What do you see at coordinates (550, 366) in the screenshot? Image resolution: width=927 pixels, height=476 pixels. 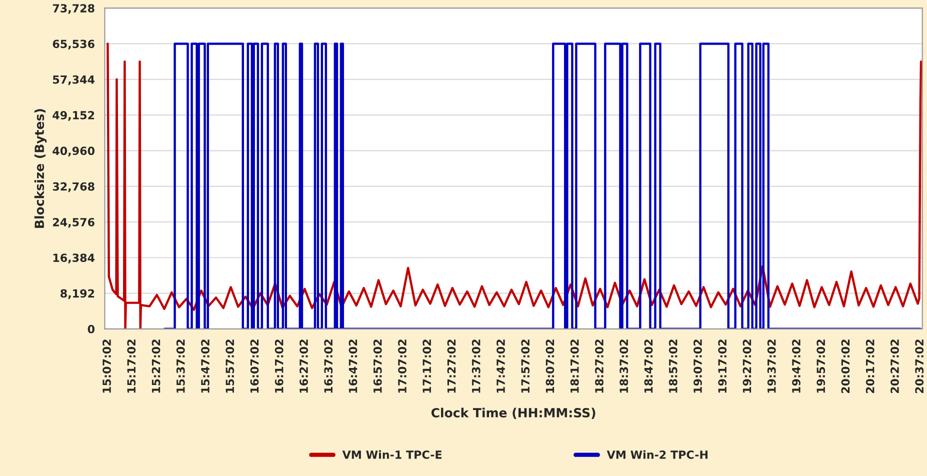 I see `x-tick-label: 18:07:02` at bounding box center [550, 366].